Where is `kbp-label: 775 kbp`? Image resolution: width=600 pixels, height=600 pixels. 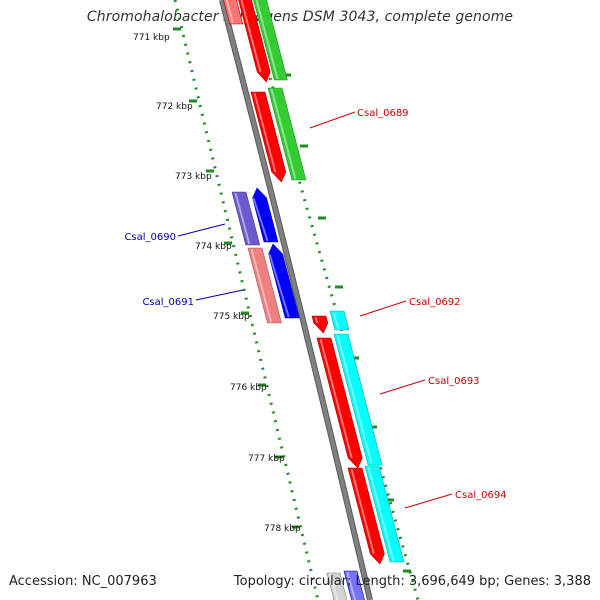 kbp-label: 775 kbp is located at coordinates (231, 317).